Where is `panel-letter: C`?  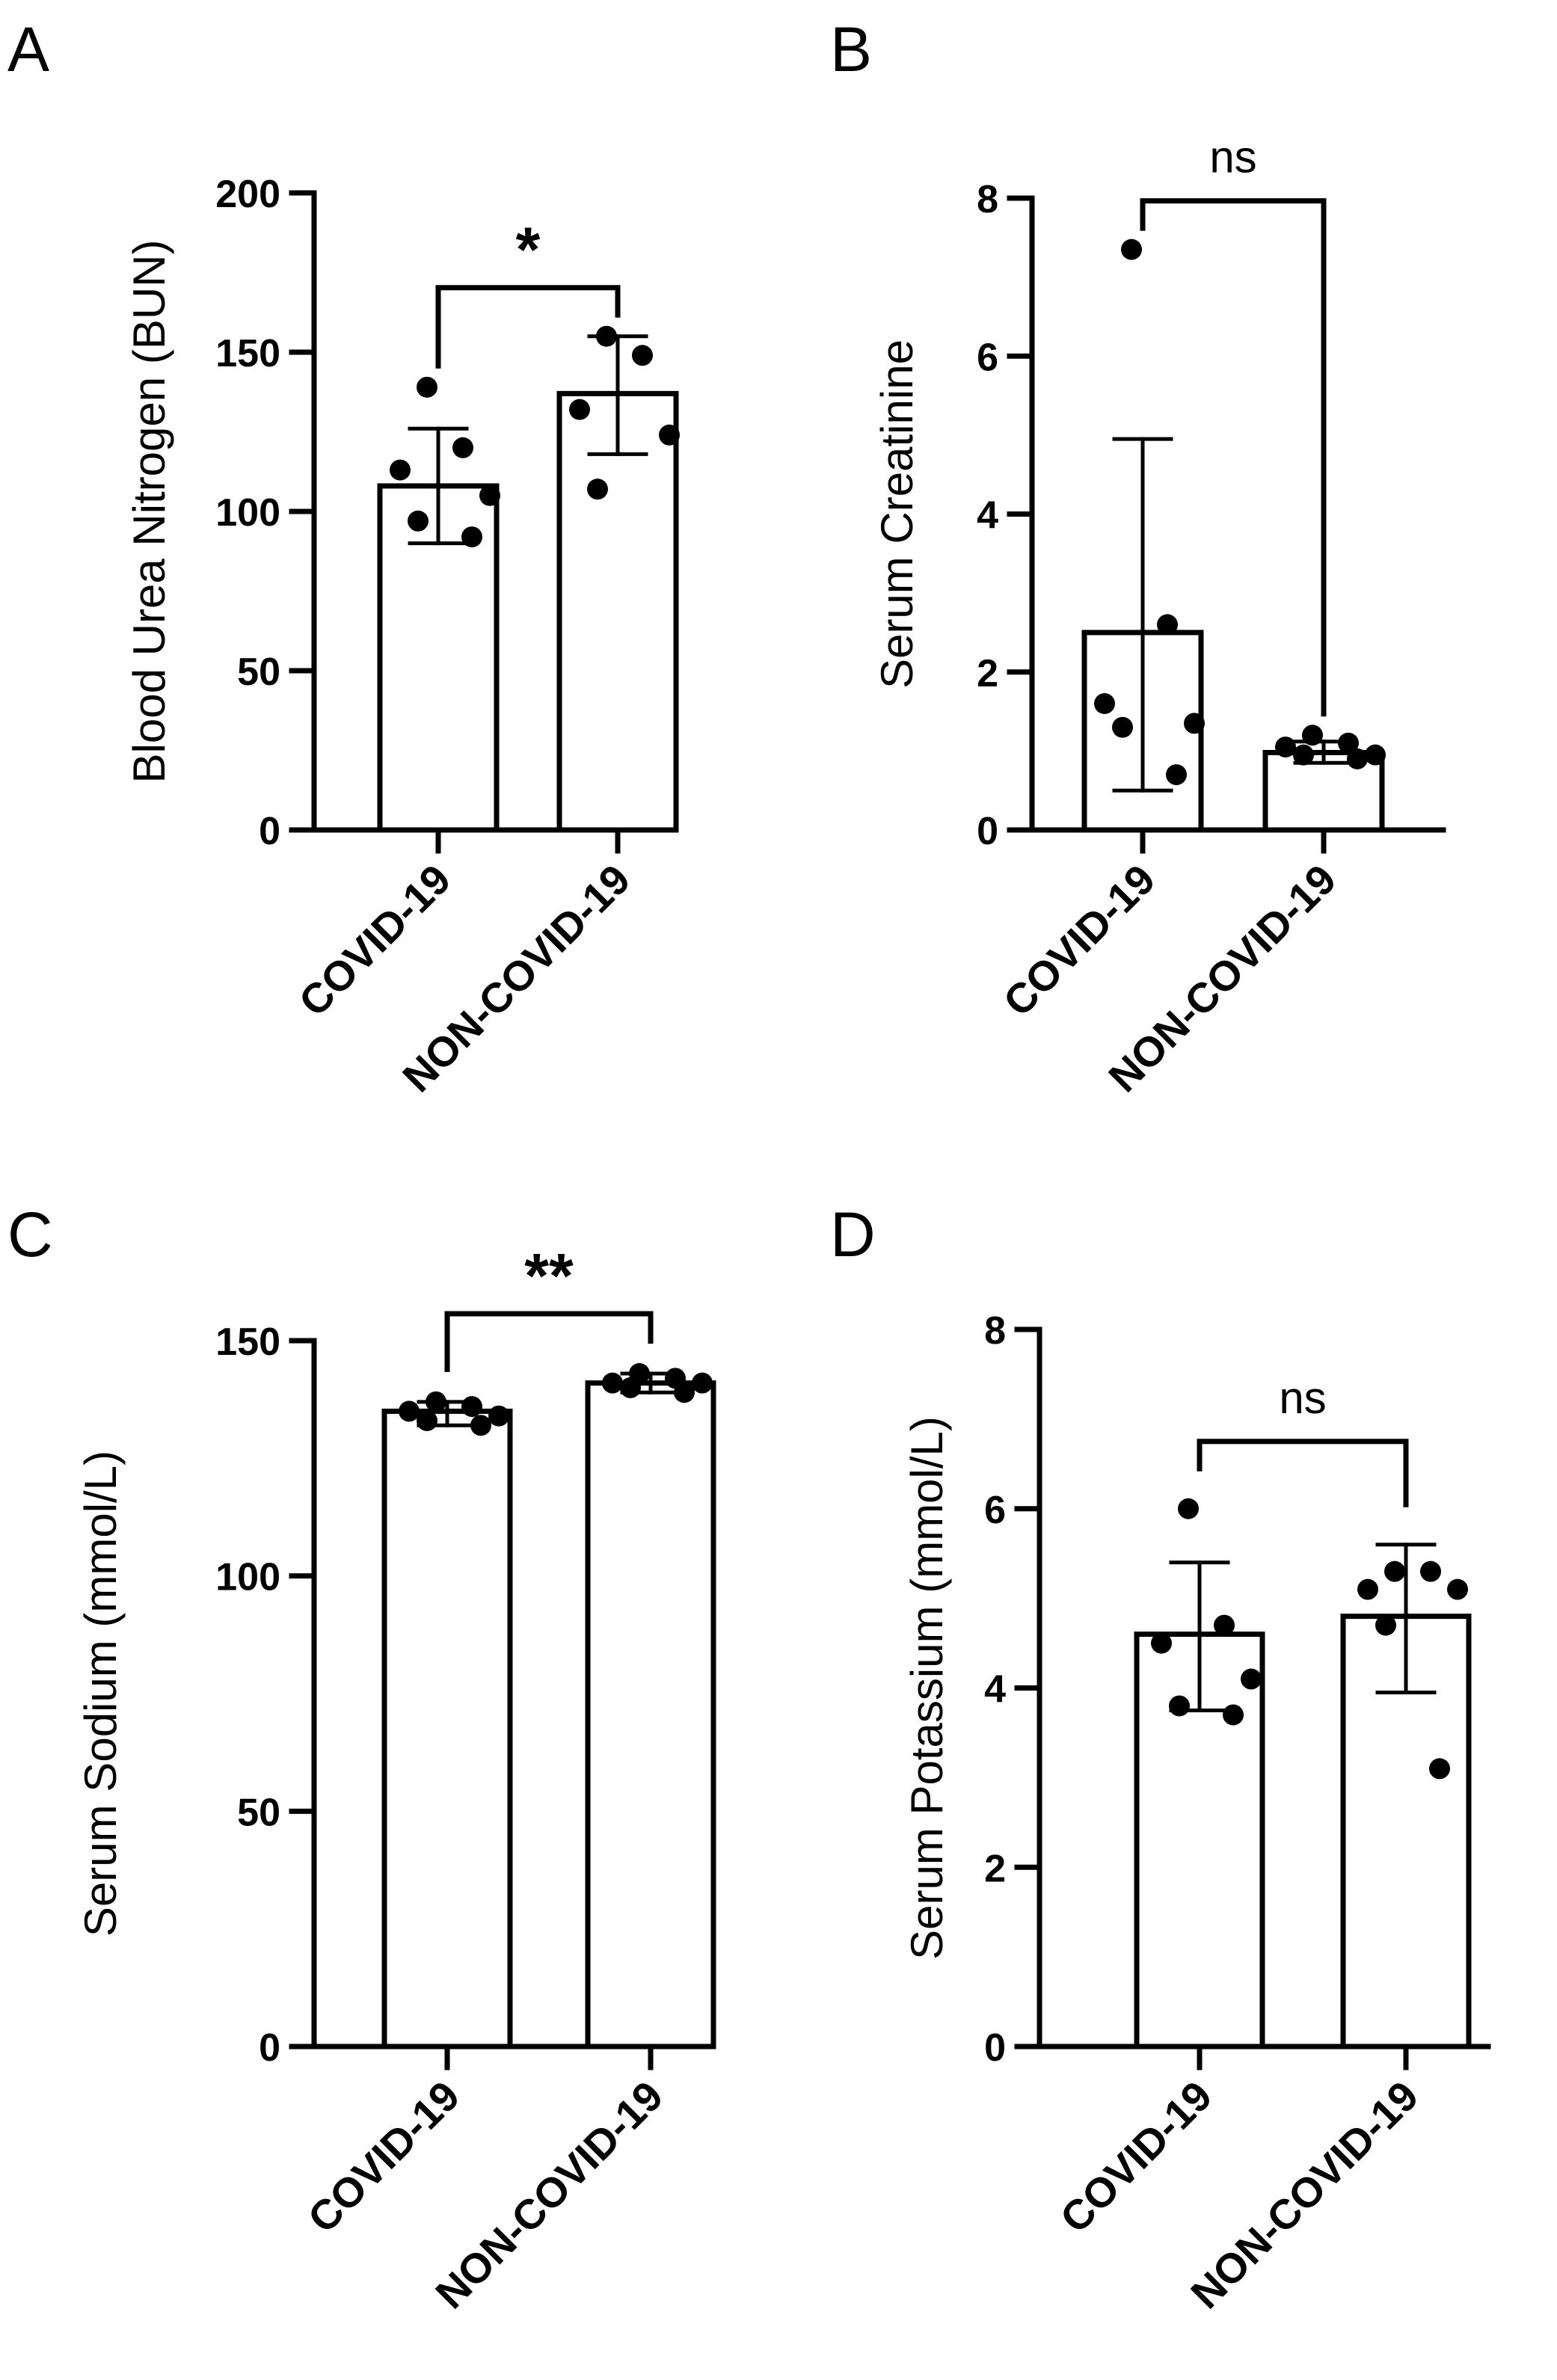 panel-letter: C is located at coordinates (30, 1234).